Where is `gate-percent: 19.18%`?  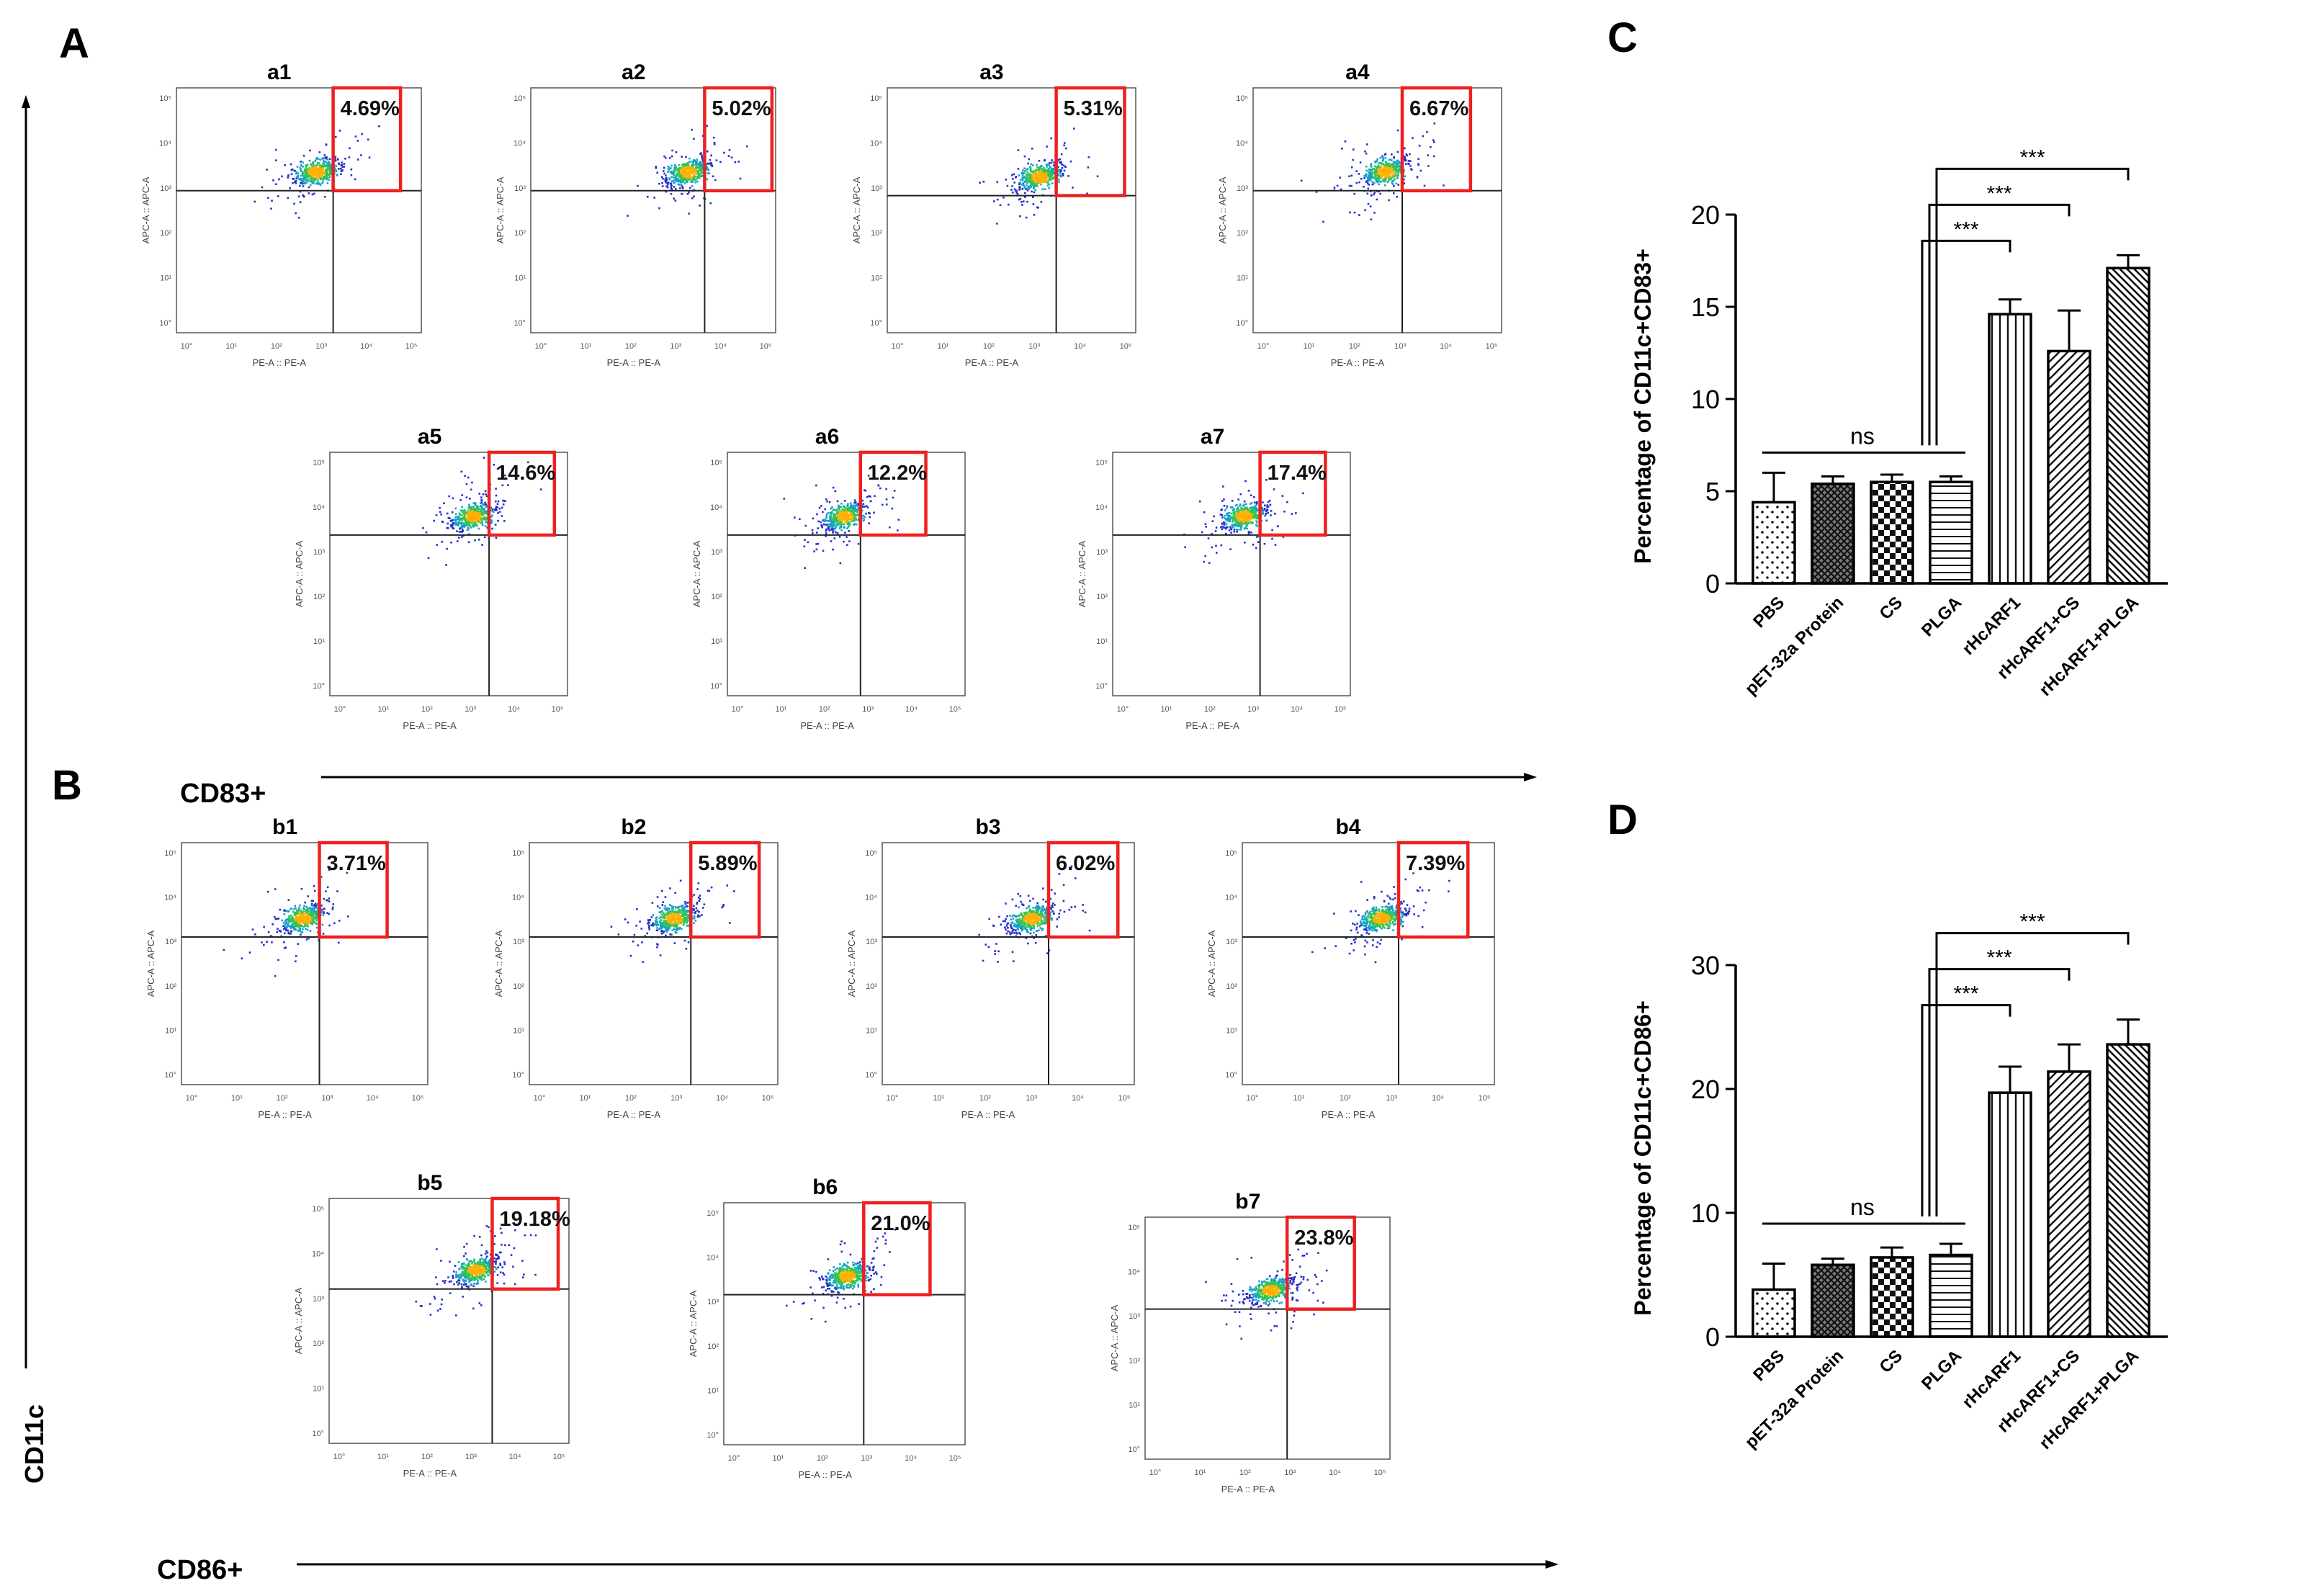 gate-percent: 19.18% is located at coordinates (534, 1220).